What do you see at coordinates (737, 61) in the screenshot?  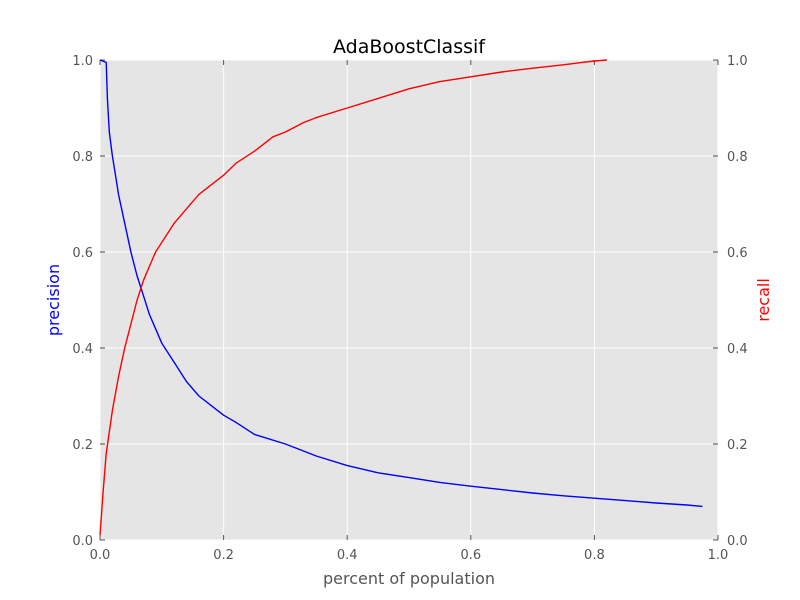 I see `y-tick-label-right: 1.0` at bounding box center [737, 61].